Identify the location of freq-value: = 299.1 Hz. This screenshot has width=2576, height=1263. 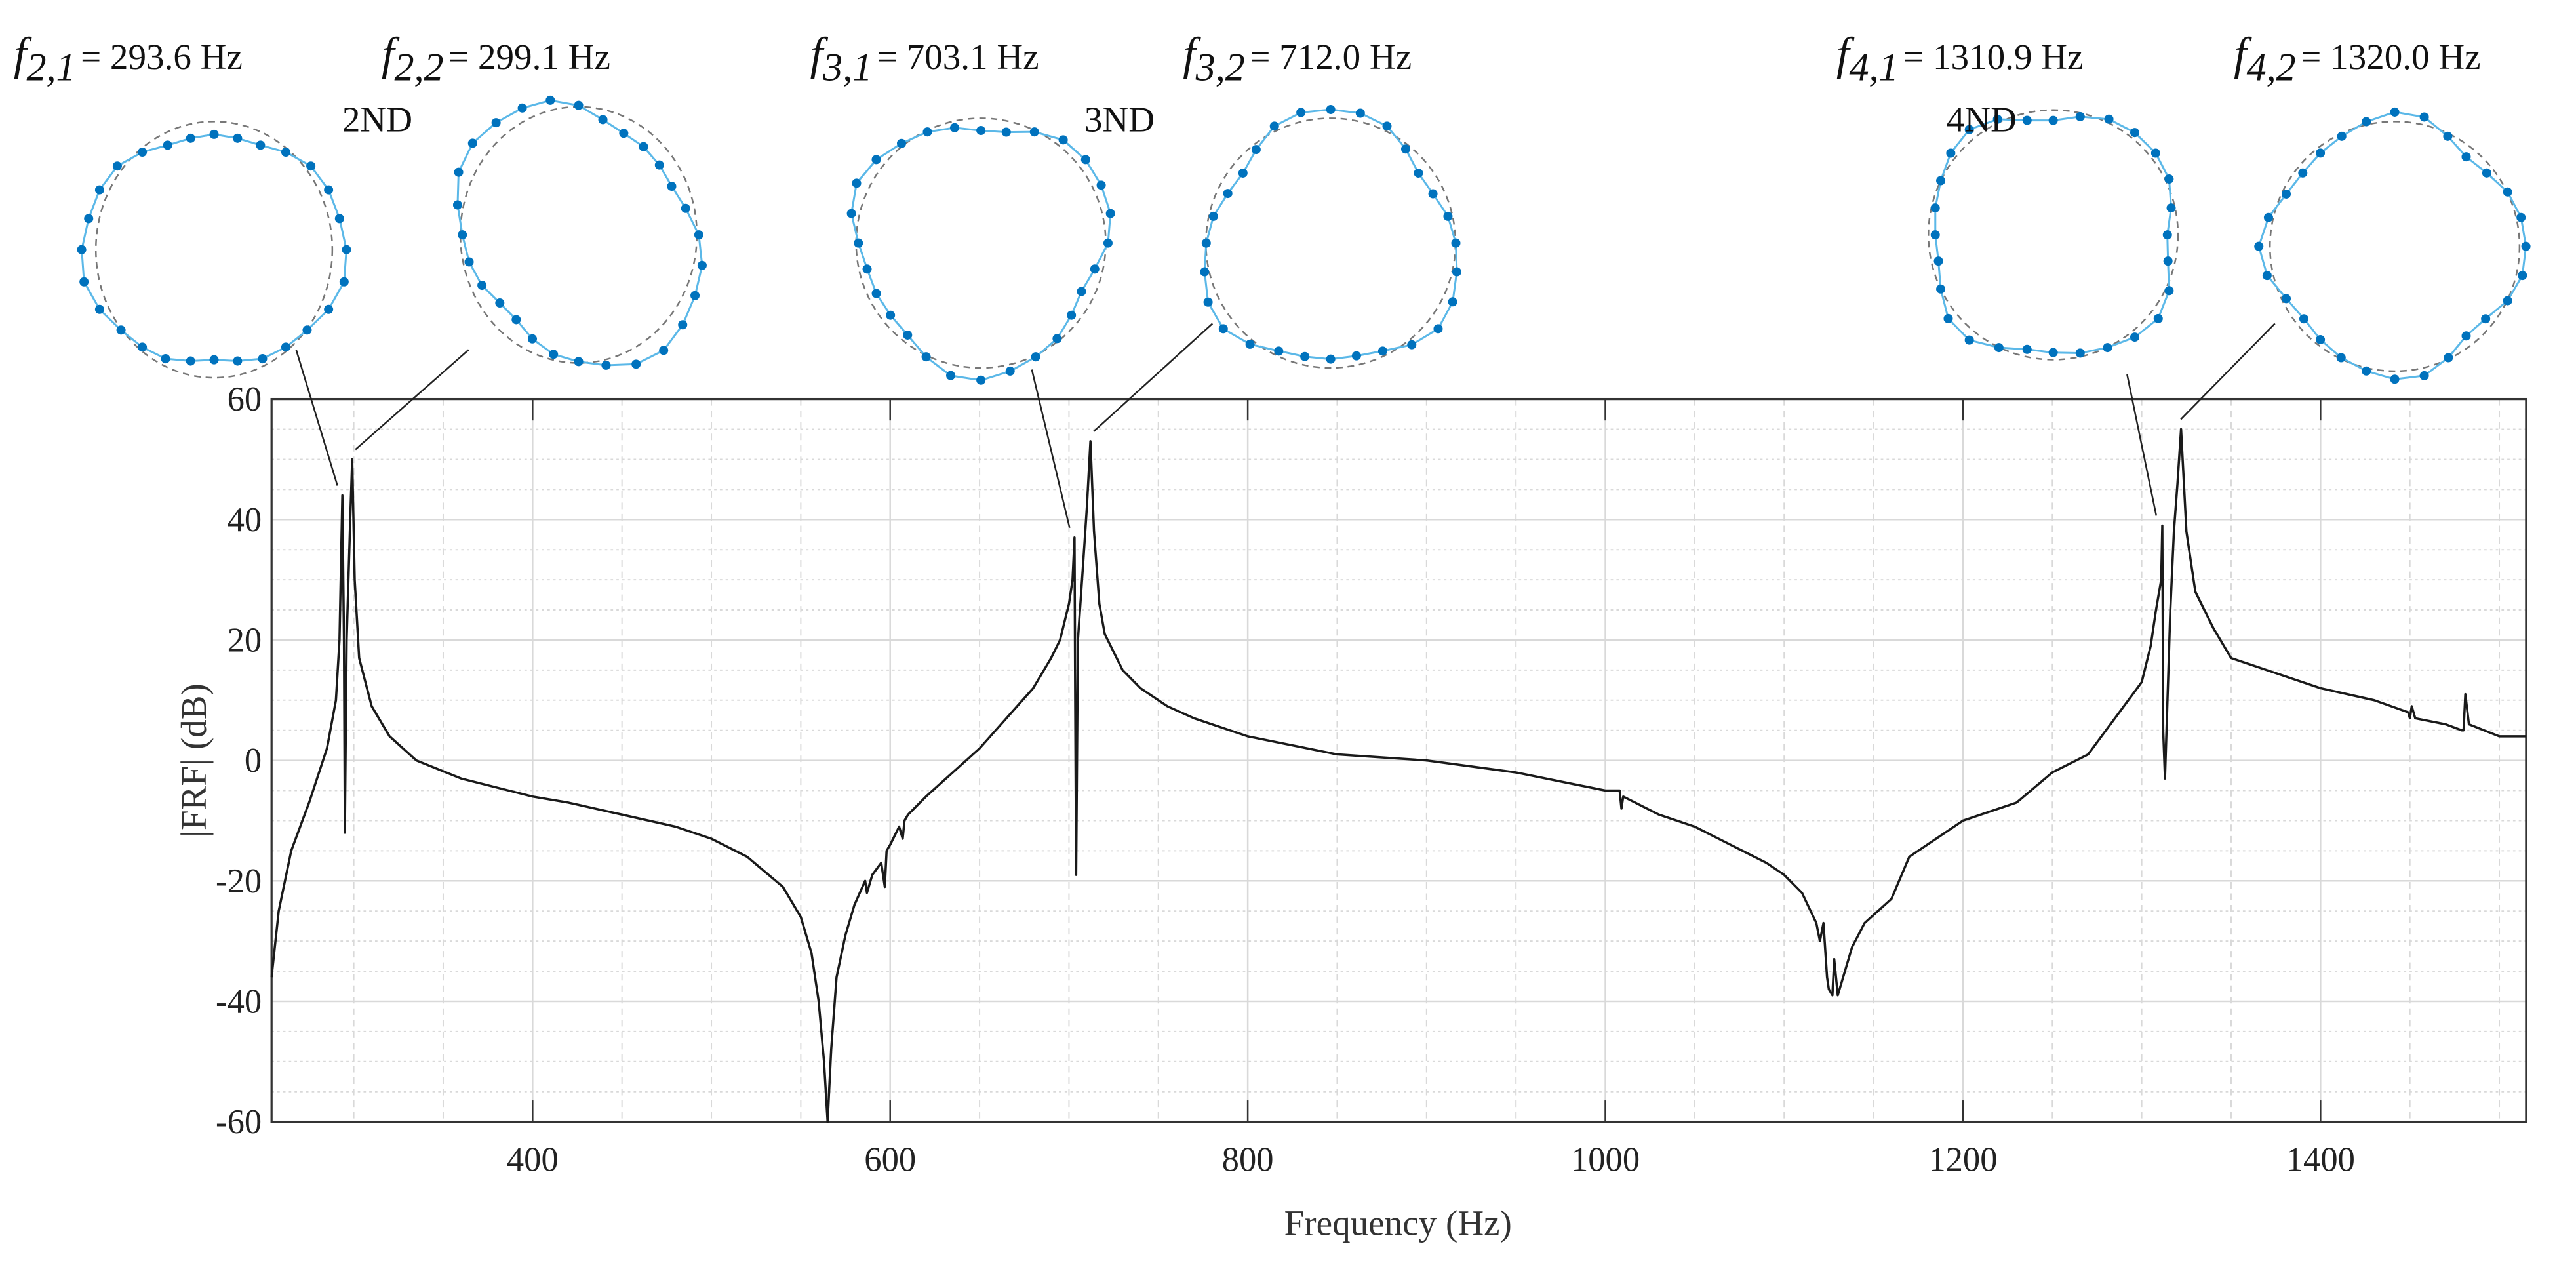
(529, 57).